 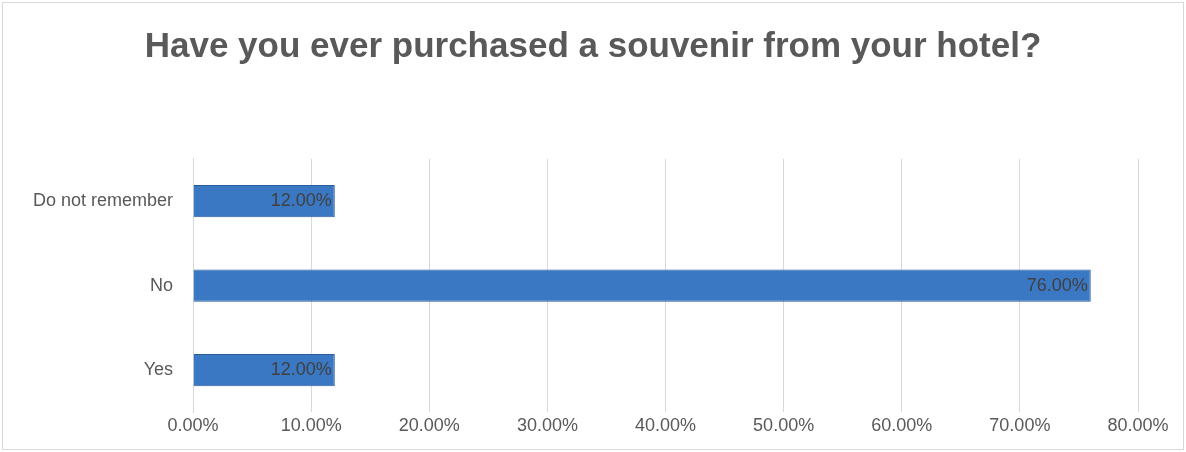 What do you see at coordinates (784, 425) in the screenshot?
I see `x-tick-label: 50.00%` at bounding box center [784, 425].